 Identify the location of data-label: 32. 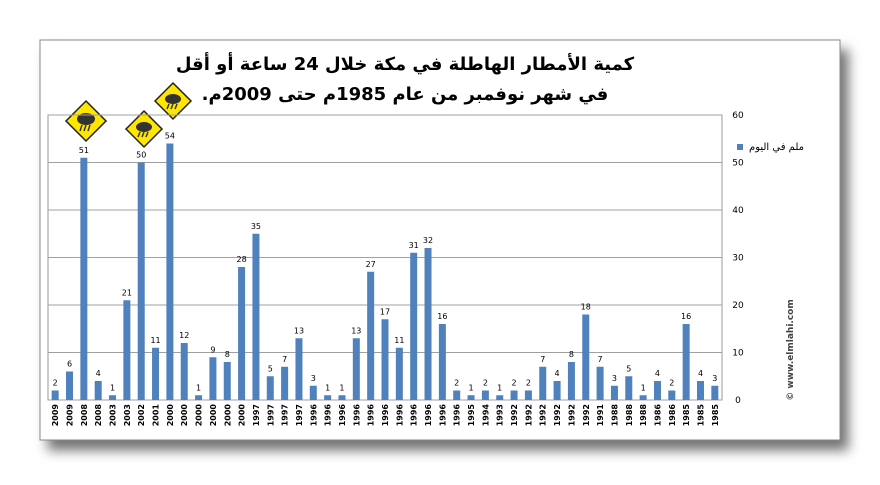
(428, 240).